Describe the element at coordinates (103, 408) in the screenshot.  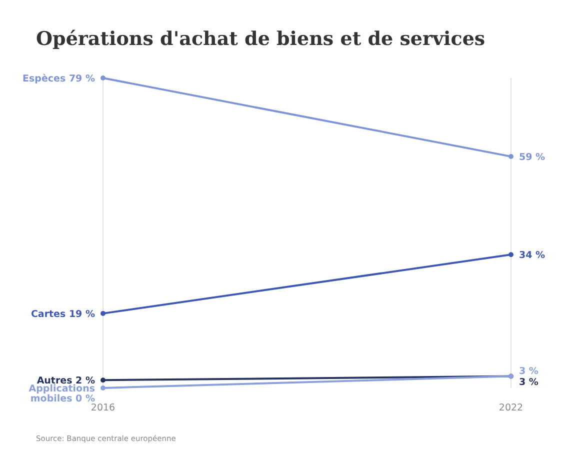
I see `x-tick-label: 2016` at that location.